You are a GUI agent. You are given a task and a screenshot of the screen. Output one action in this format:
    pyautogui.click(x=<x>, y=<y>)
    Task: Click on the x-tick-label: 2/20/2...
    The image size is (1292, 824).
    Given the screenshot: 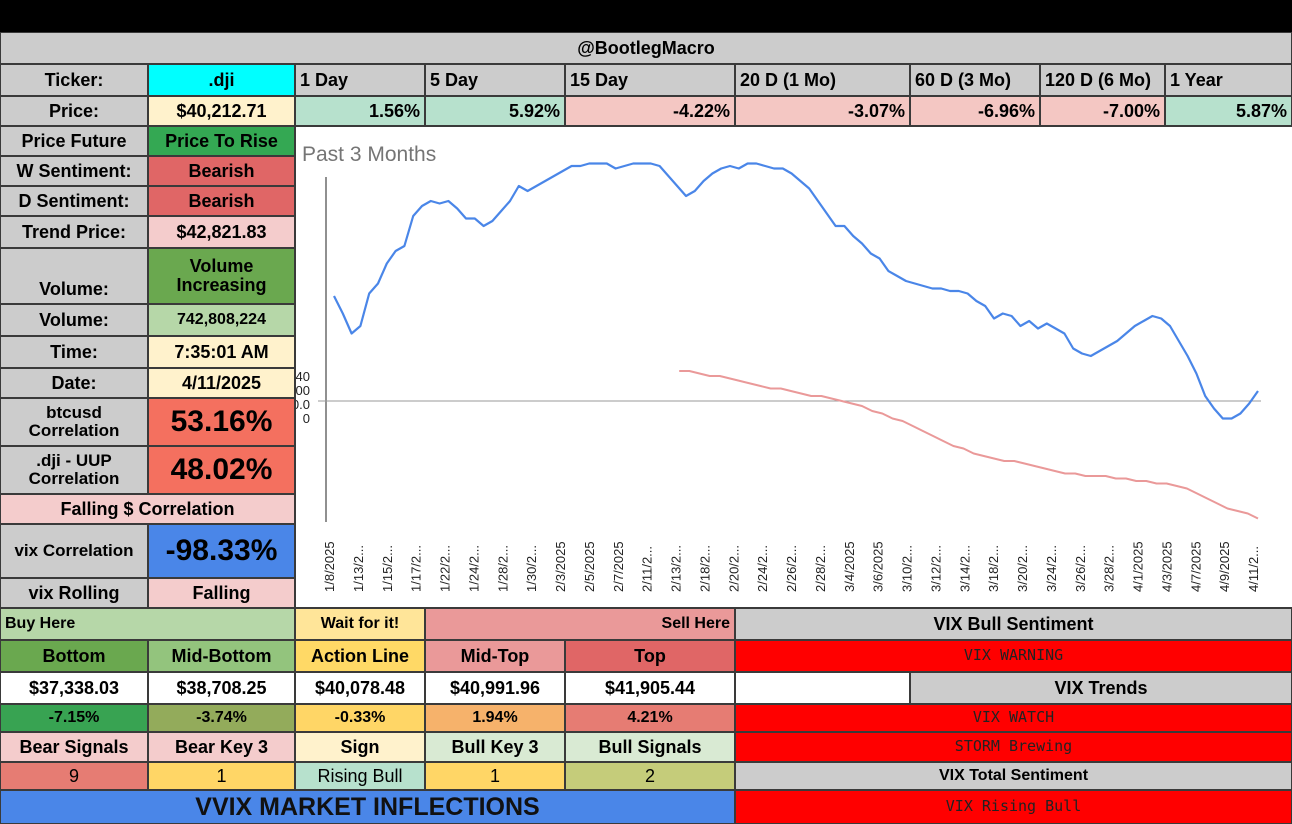 What is the action you would take?
    pyautogui.click(x=733, y=568)
    